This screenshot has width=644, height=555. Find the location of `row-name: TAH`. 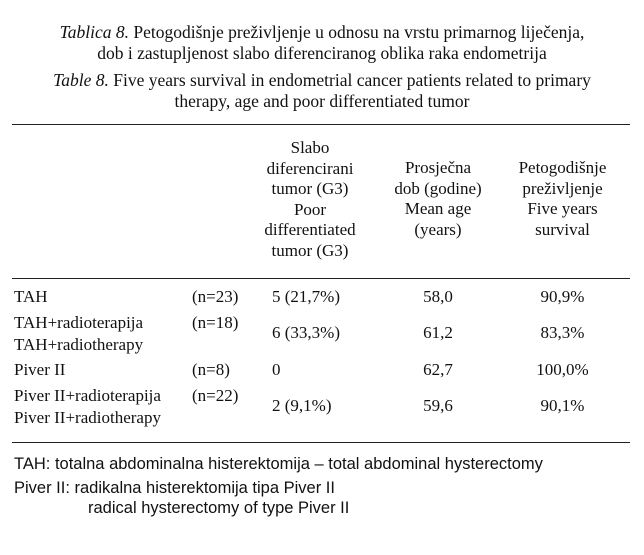

row-name: TAH is located at coordinates (31, 296).